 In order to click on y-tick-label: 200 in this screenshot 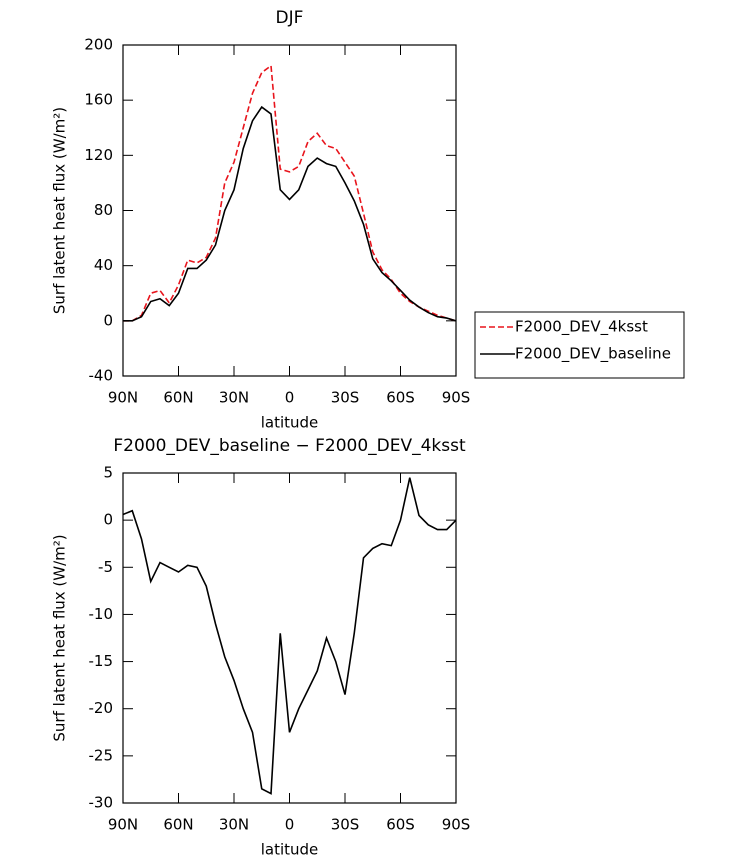, I will do `click(98, 45)`.